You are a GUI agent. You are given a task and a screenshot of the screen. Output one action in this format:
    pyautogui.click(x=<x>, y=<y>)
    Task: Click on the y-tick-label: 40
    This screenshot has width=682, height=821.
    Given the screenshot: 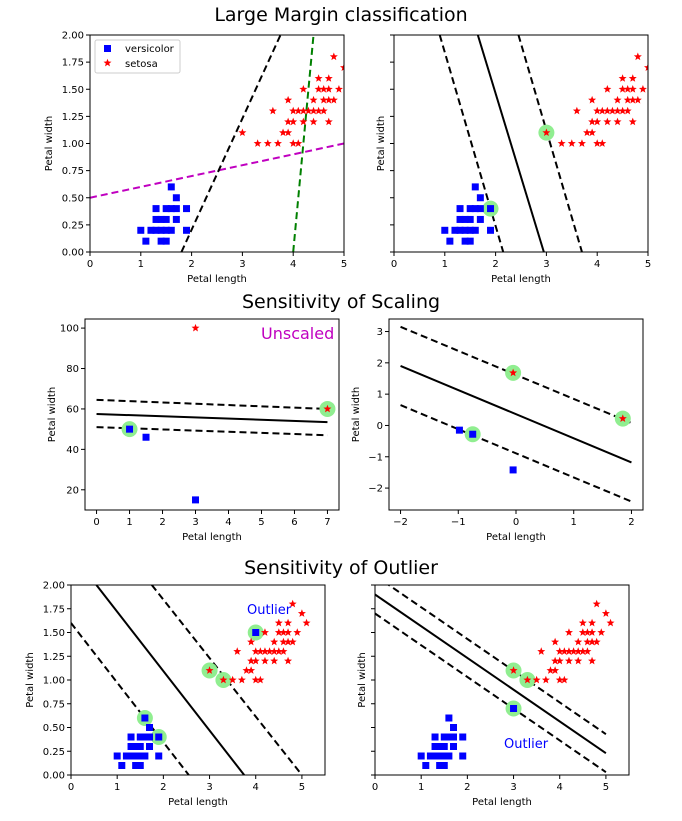 What is the action you would take?
    pyautogui.click(x=72, y=450)
    